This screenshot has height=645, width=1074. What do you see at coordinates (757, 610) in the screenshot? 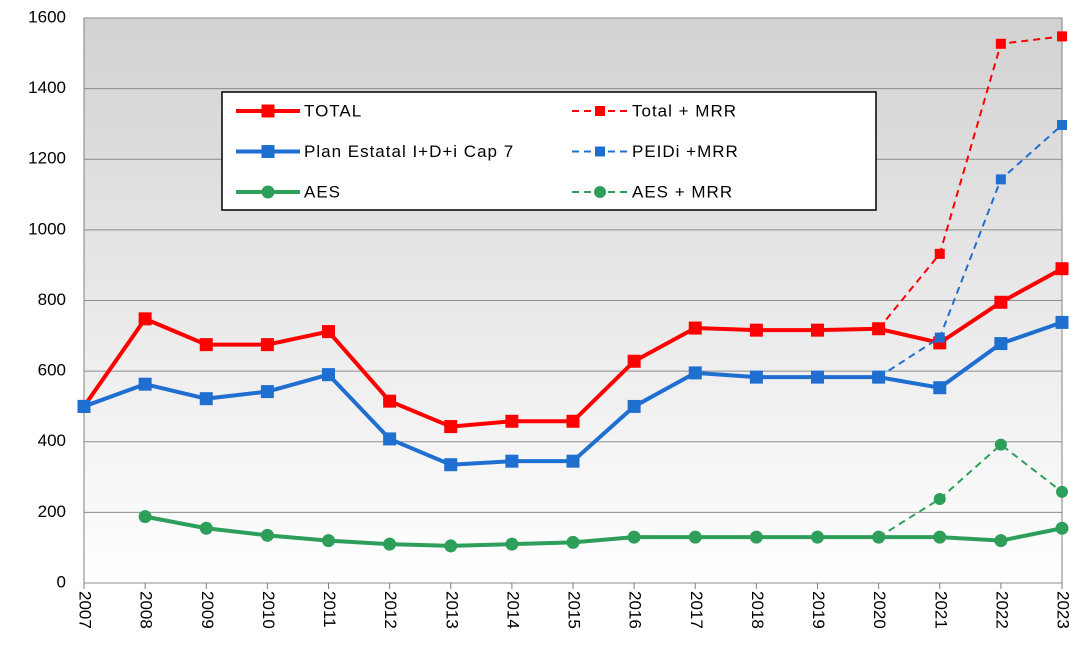
I see `x-tick-label: 2018` at bounding box center [757, 610].